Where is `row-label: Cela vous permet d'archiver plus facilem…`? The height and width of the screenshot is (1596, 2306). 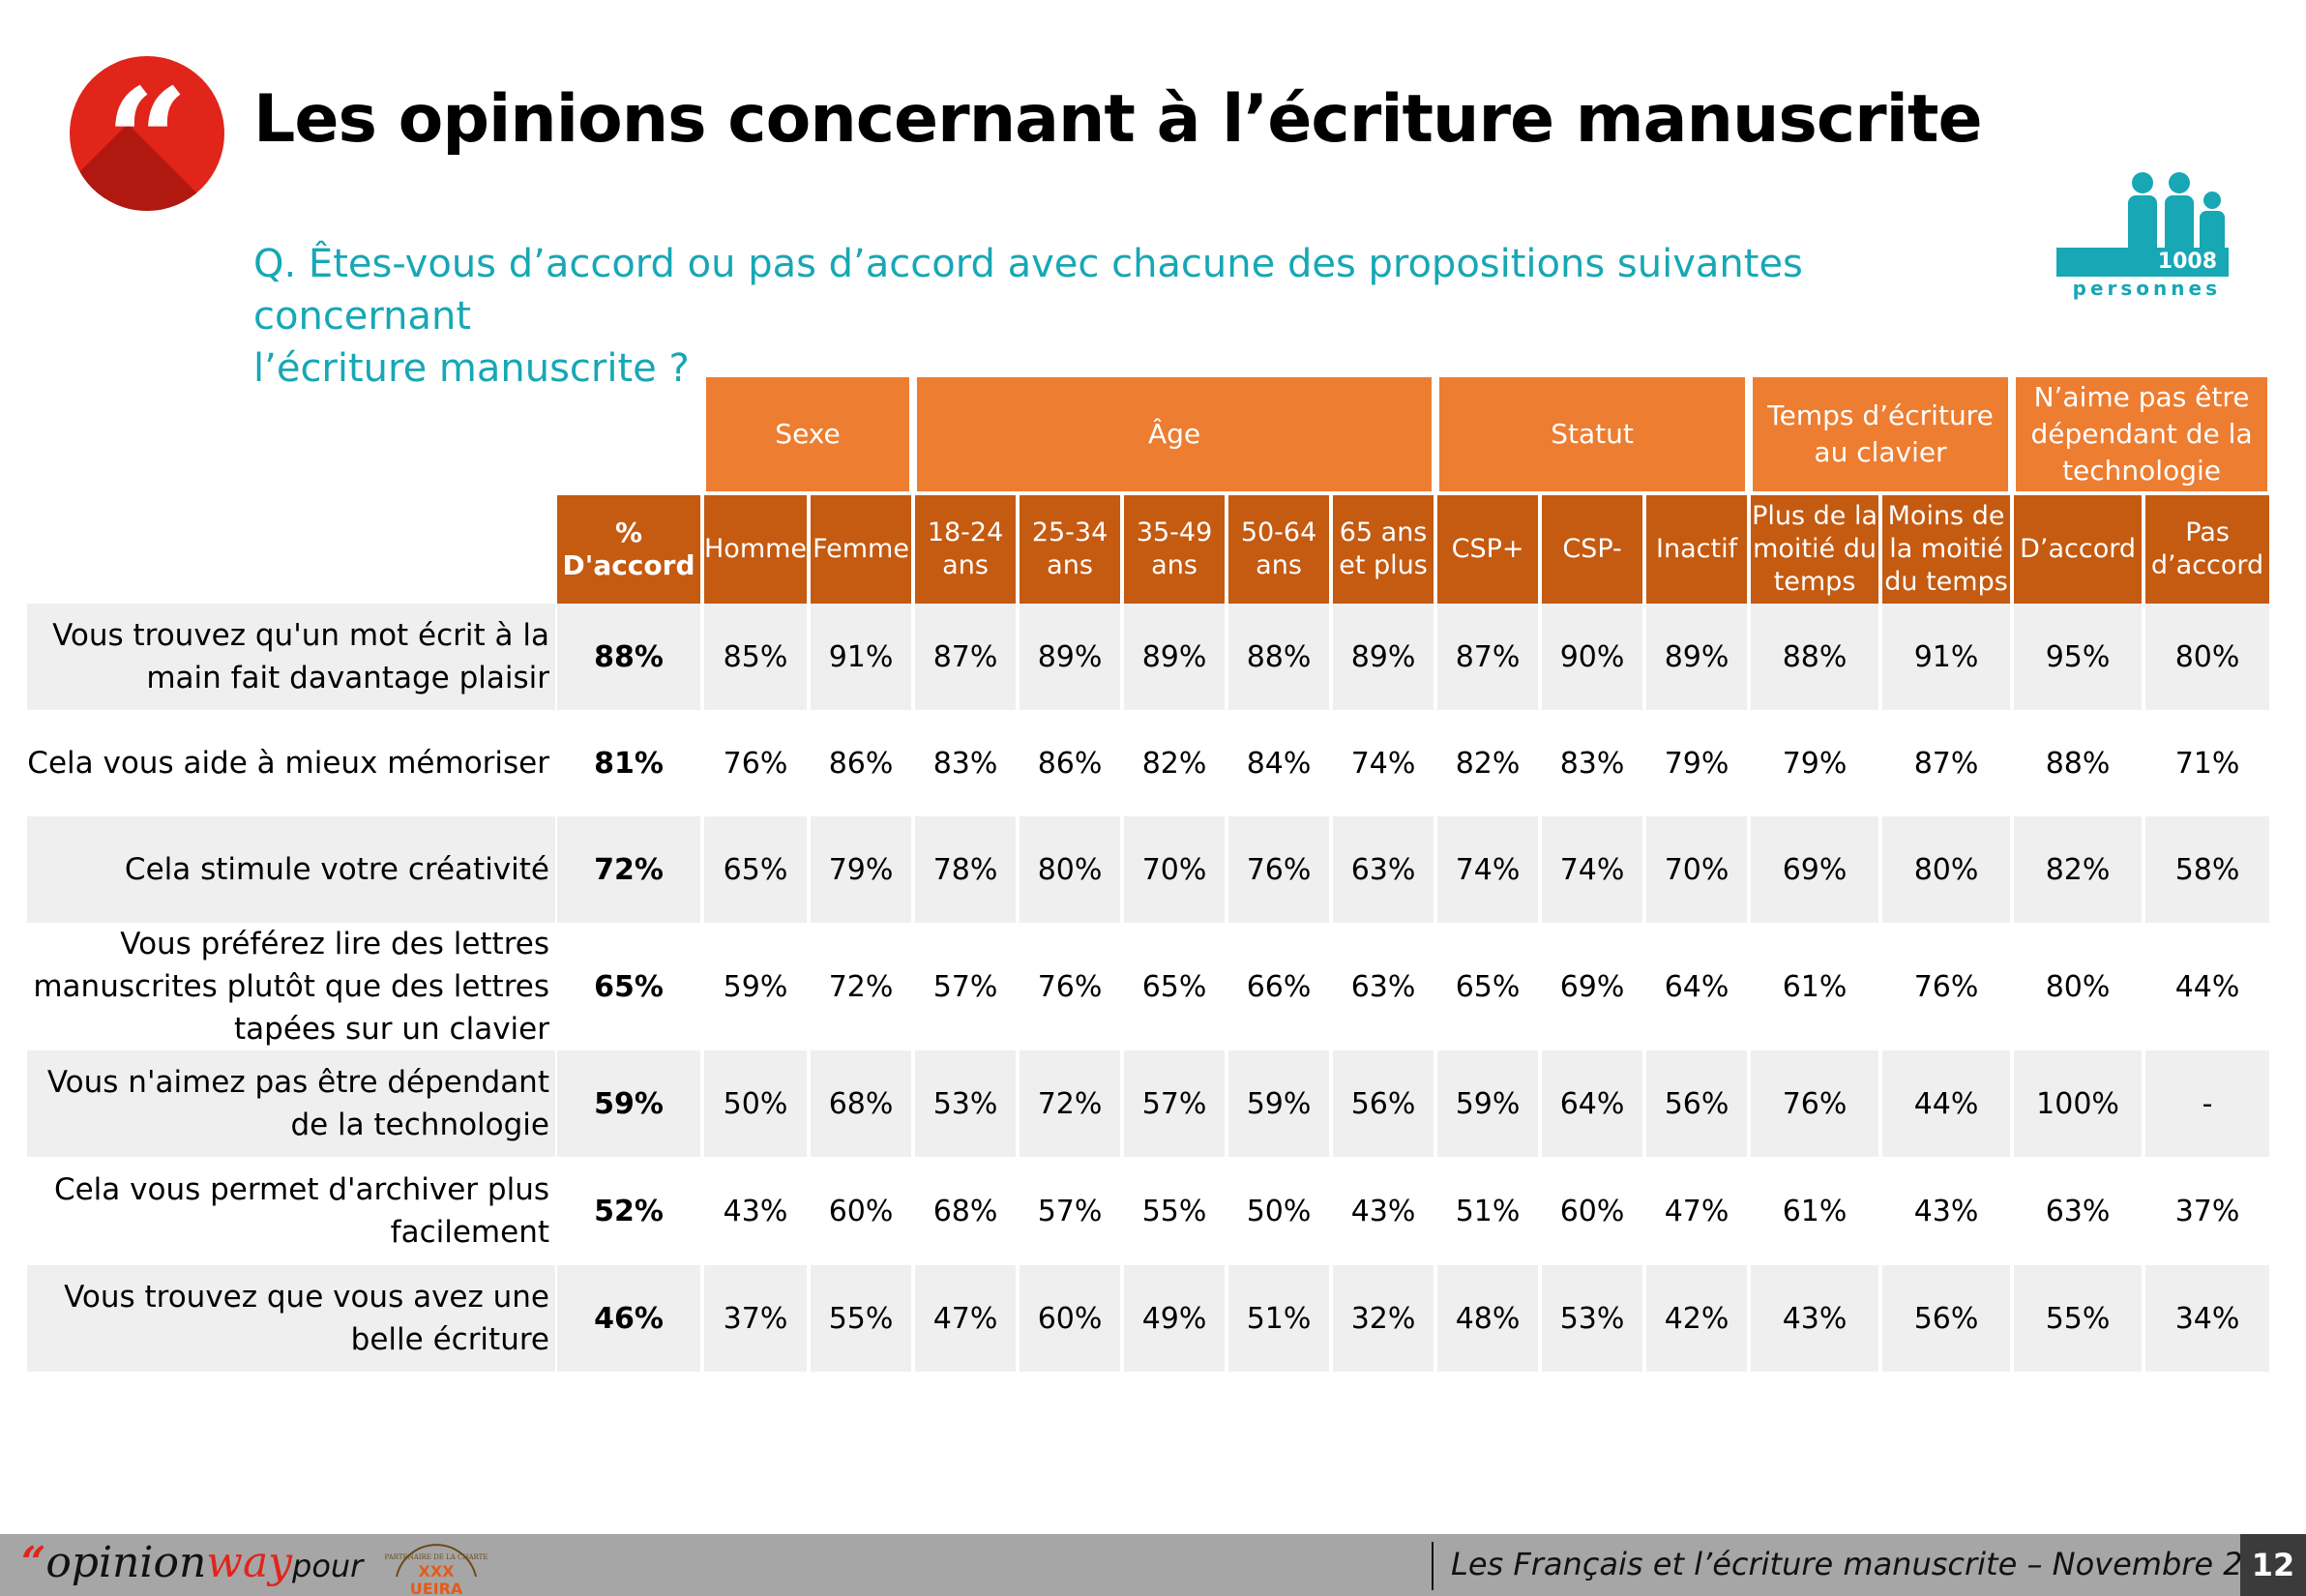 row-label: Cela vous permet d'archiver plus facilem… is located at coordinates (291, 1211).